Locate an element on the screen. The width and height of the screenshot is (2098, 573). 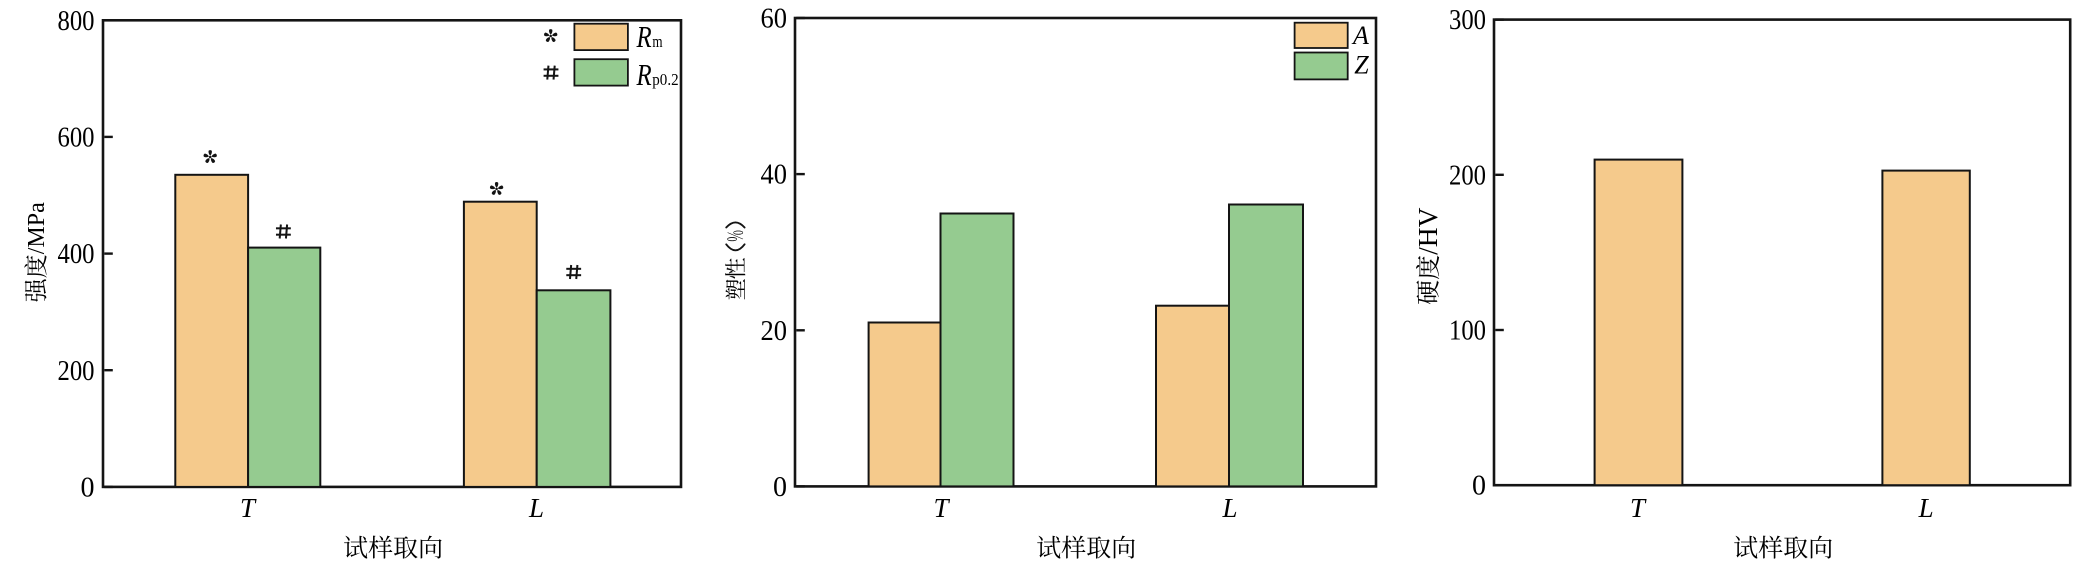
svg-text: A is located at coordinates (1360, 35).